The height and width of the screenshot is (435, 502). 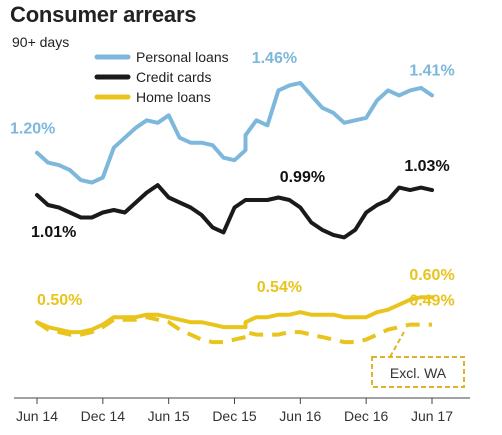 I want to click on data-label: 1.41%, so click(x=431, y=70).